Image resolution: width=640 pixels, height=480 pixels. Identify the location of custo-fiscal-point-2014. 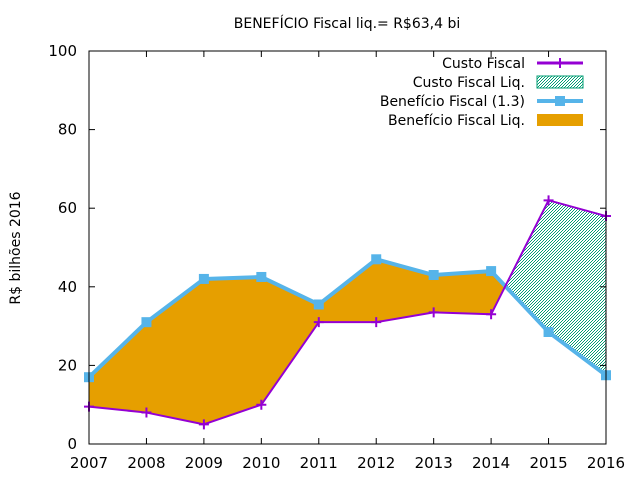
(491, 314).